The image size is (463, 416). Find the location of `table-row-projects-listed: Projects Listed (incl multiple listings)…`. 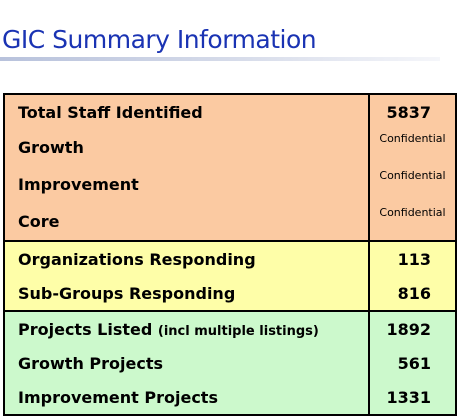

table-row-projects-listed: Projects Listed (incl multiple listings)… is located at coordinates (230, 328).